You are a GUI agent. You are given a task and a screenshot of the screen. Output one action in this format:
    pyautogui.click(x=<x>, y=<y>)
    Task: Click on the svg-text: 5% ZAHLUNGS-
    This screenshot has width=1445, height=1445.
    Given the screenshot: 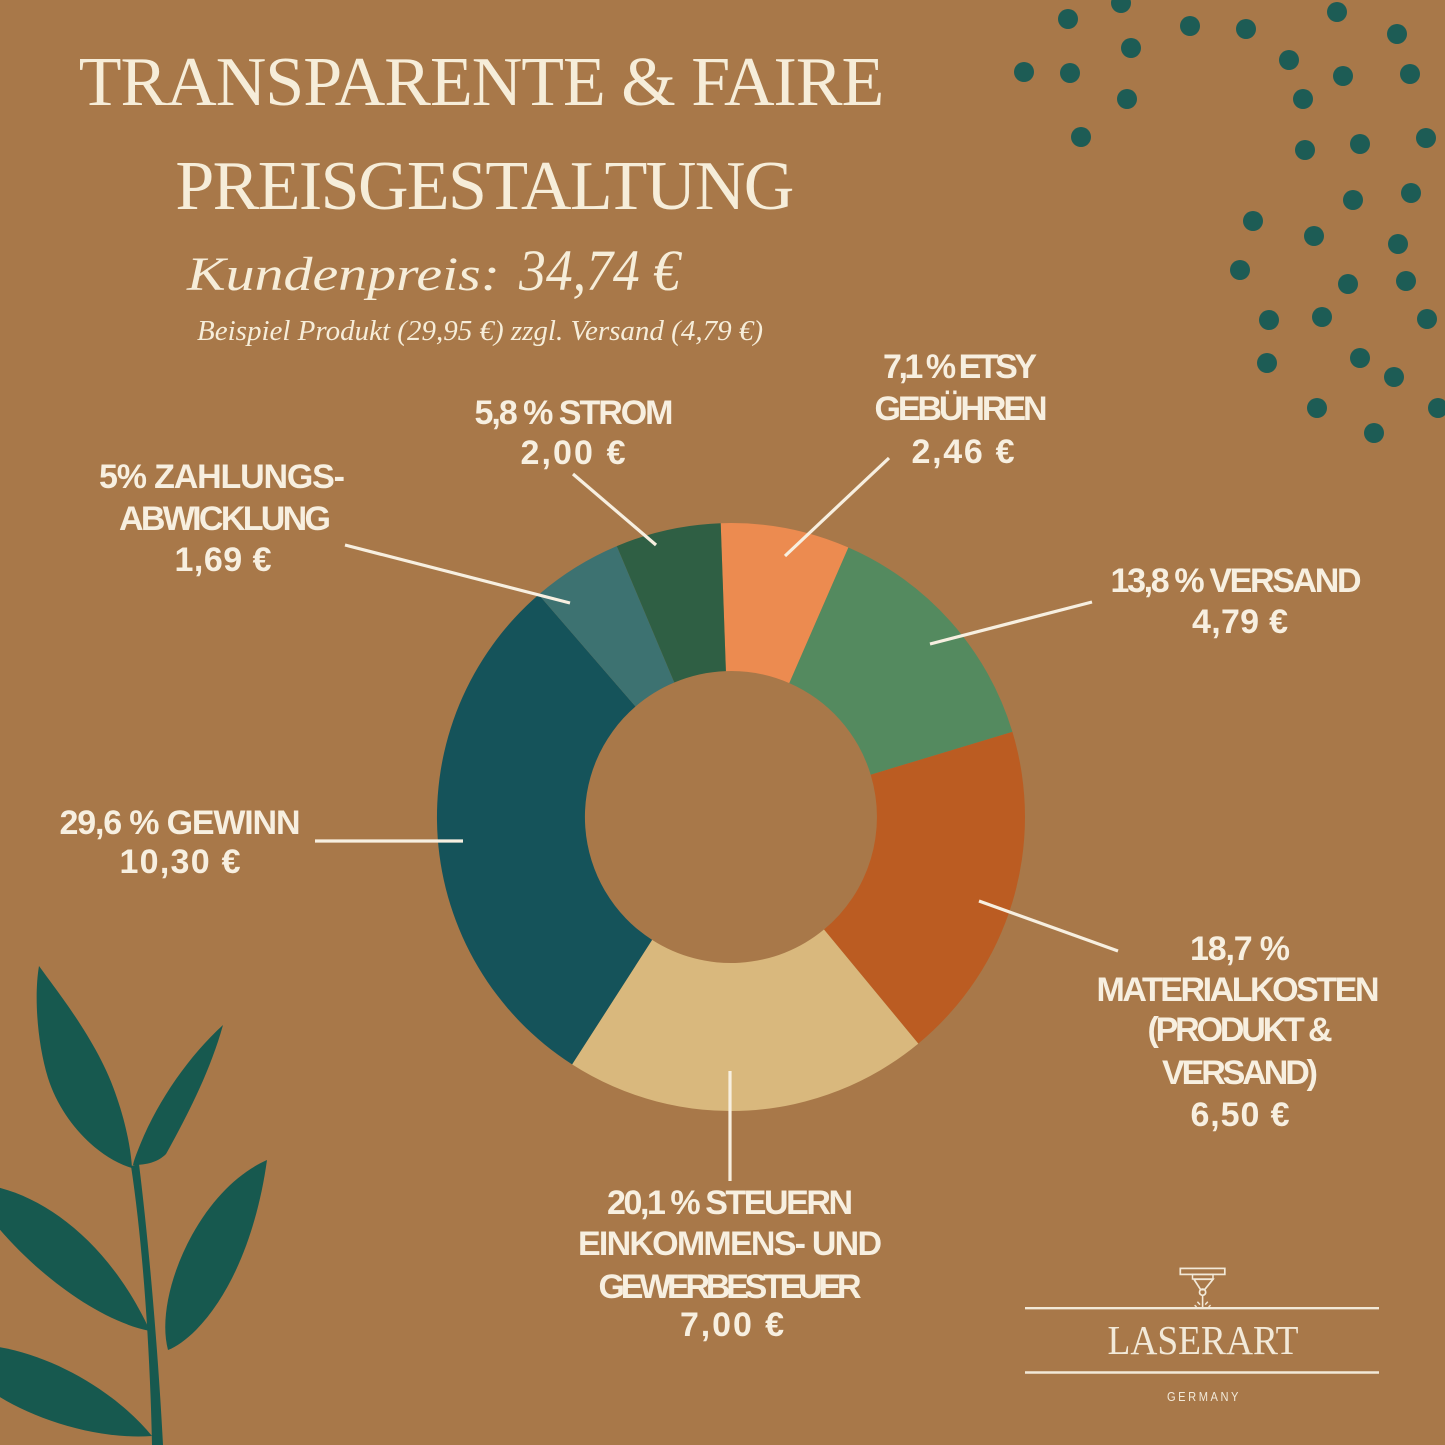 What is the action you would take?
    pyautogui.click(x=222, y=477)
    